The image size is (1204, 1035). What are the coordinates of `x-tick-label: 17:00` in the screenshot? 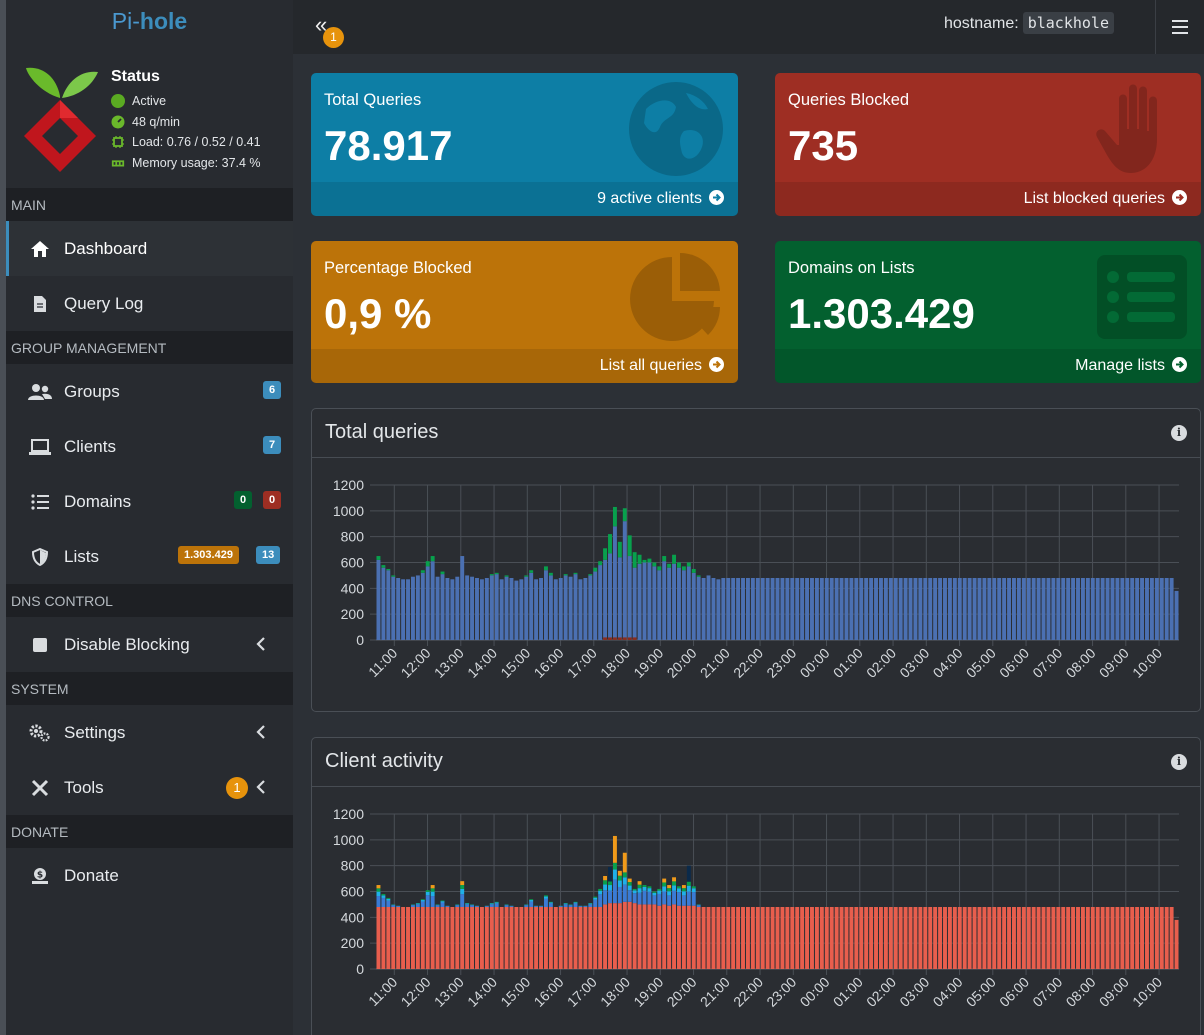 It's located at (582, 992).